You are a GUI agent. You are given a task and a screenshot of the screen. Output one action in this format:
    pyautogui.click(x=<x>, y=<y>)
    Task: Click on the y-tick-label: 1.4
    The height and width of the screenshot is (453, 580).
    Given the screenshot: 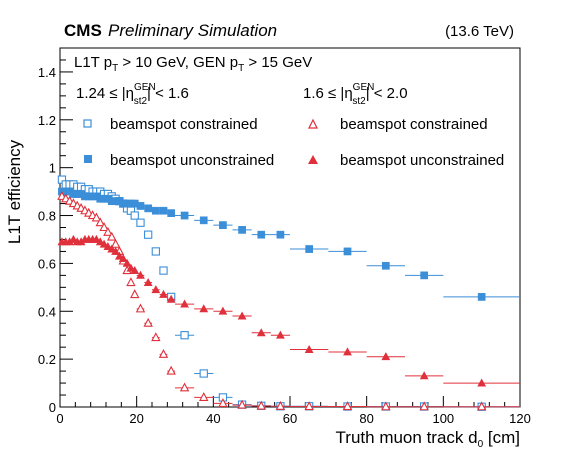 What is the action you would take?
    pyautogui.click(x=47, y=72)
    